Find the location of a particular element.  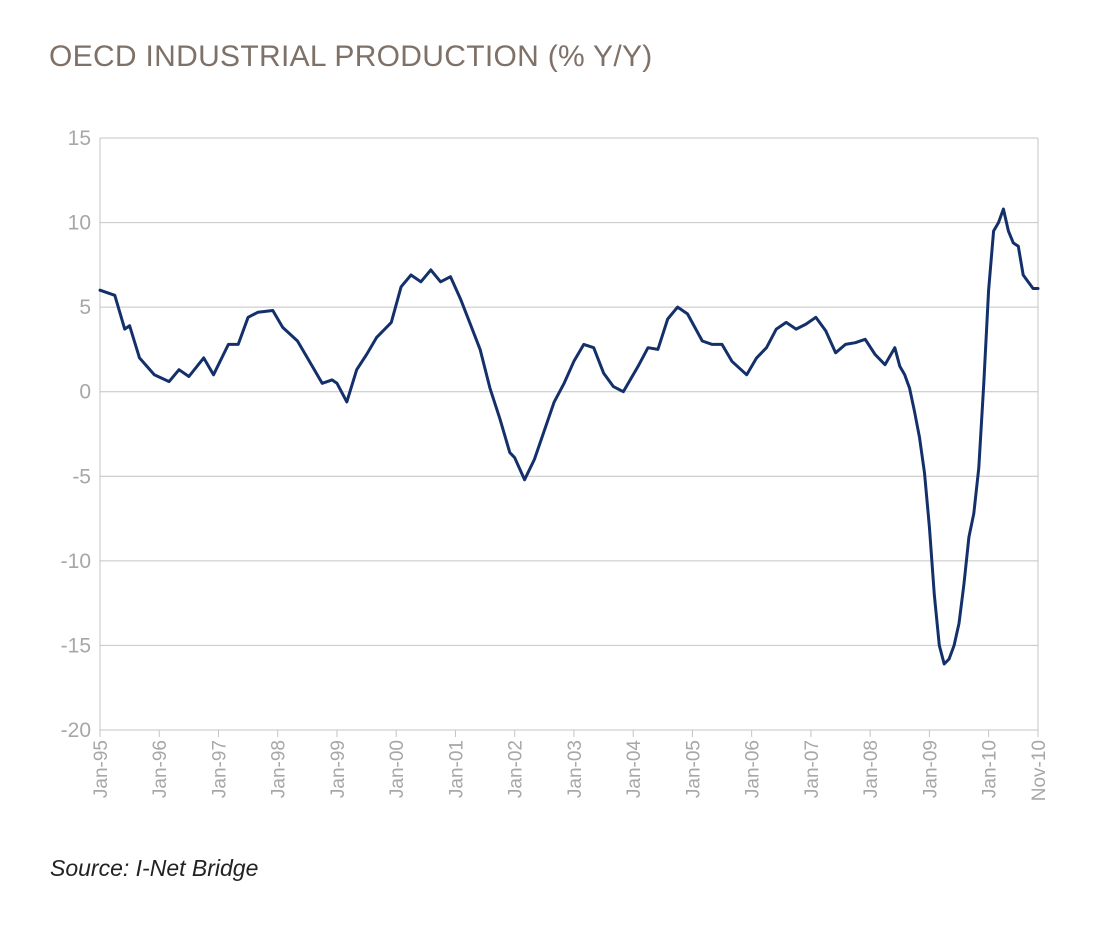

x-tick-label: Jan-10 is located at coordinates (990, 769).